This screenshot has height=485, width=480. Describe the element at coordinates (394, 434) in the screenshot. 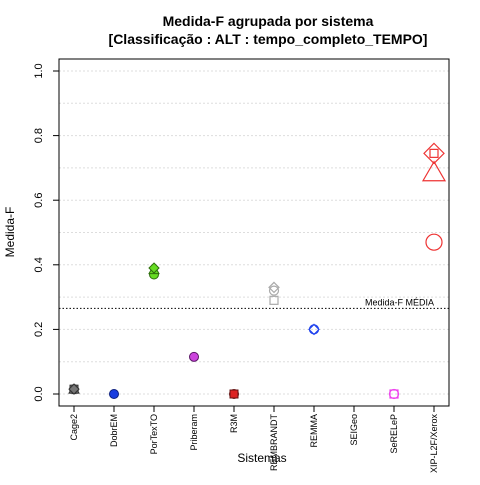

I see `x-tick-label: SeRELeP` at that location.